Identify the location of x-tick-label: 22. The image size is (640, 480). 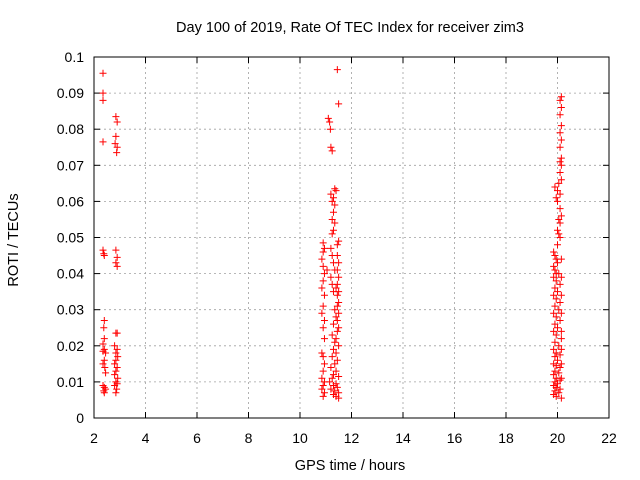
(609, 438).